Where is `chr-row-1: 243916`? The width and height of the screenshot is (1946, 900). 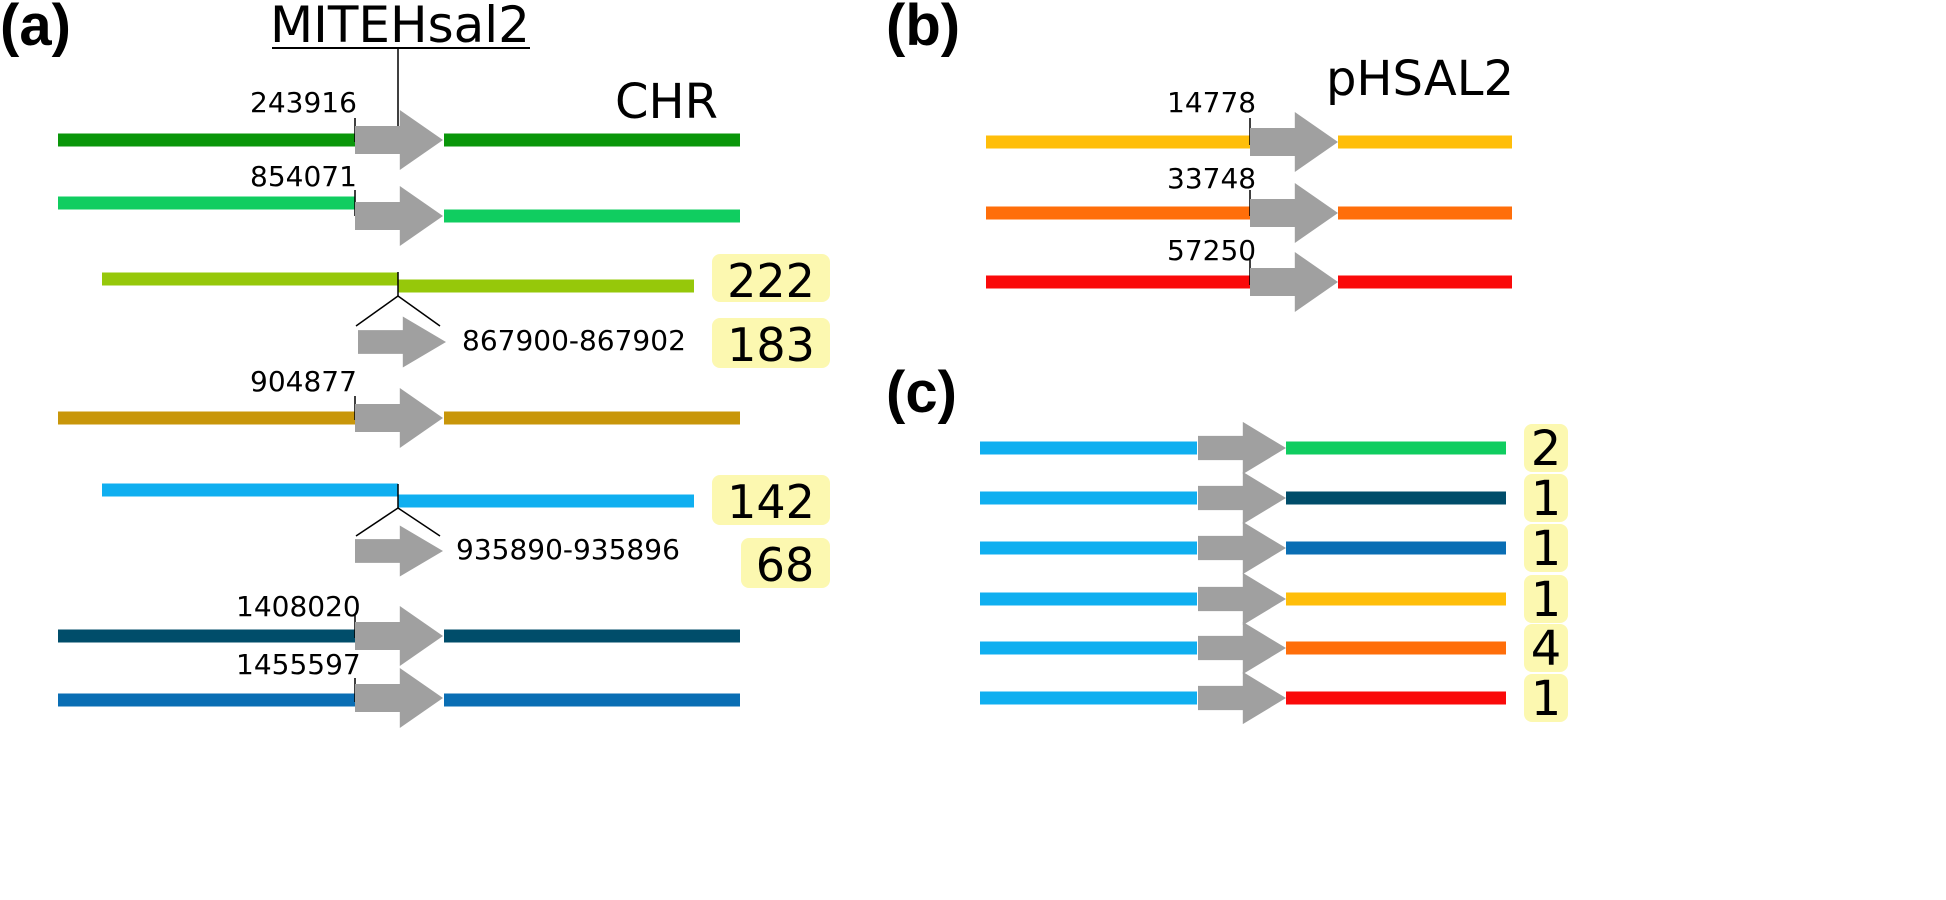 chr-row-1: 243916 is located at coordinates (399, 128).